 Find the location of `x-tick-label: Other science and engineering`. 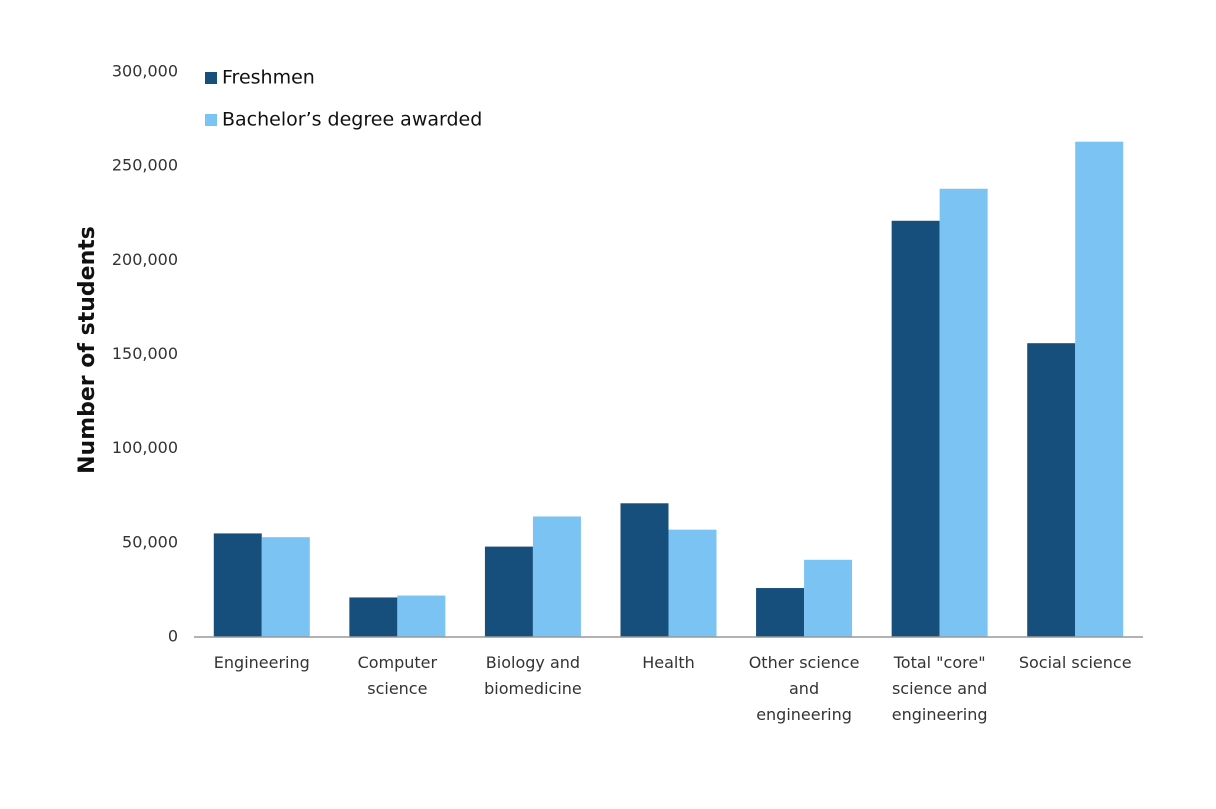

x-tick-label: Other science and engineering is located at coordinates (804, 688).